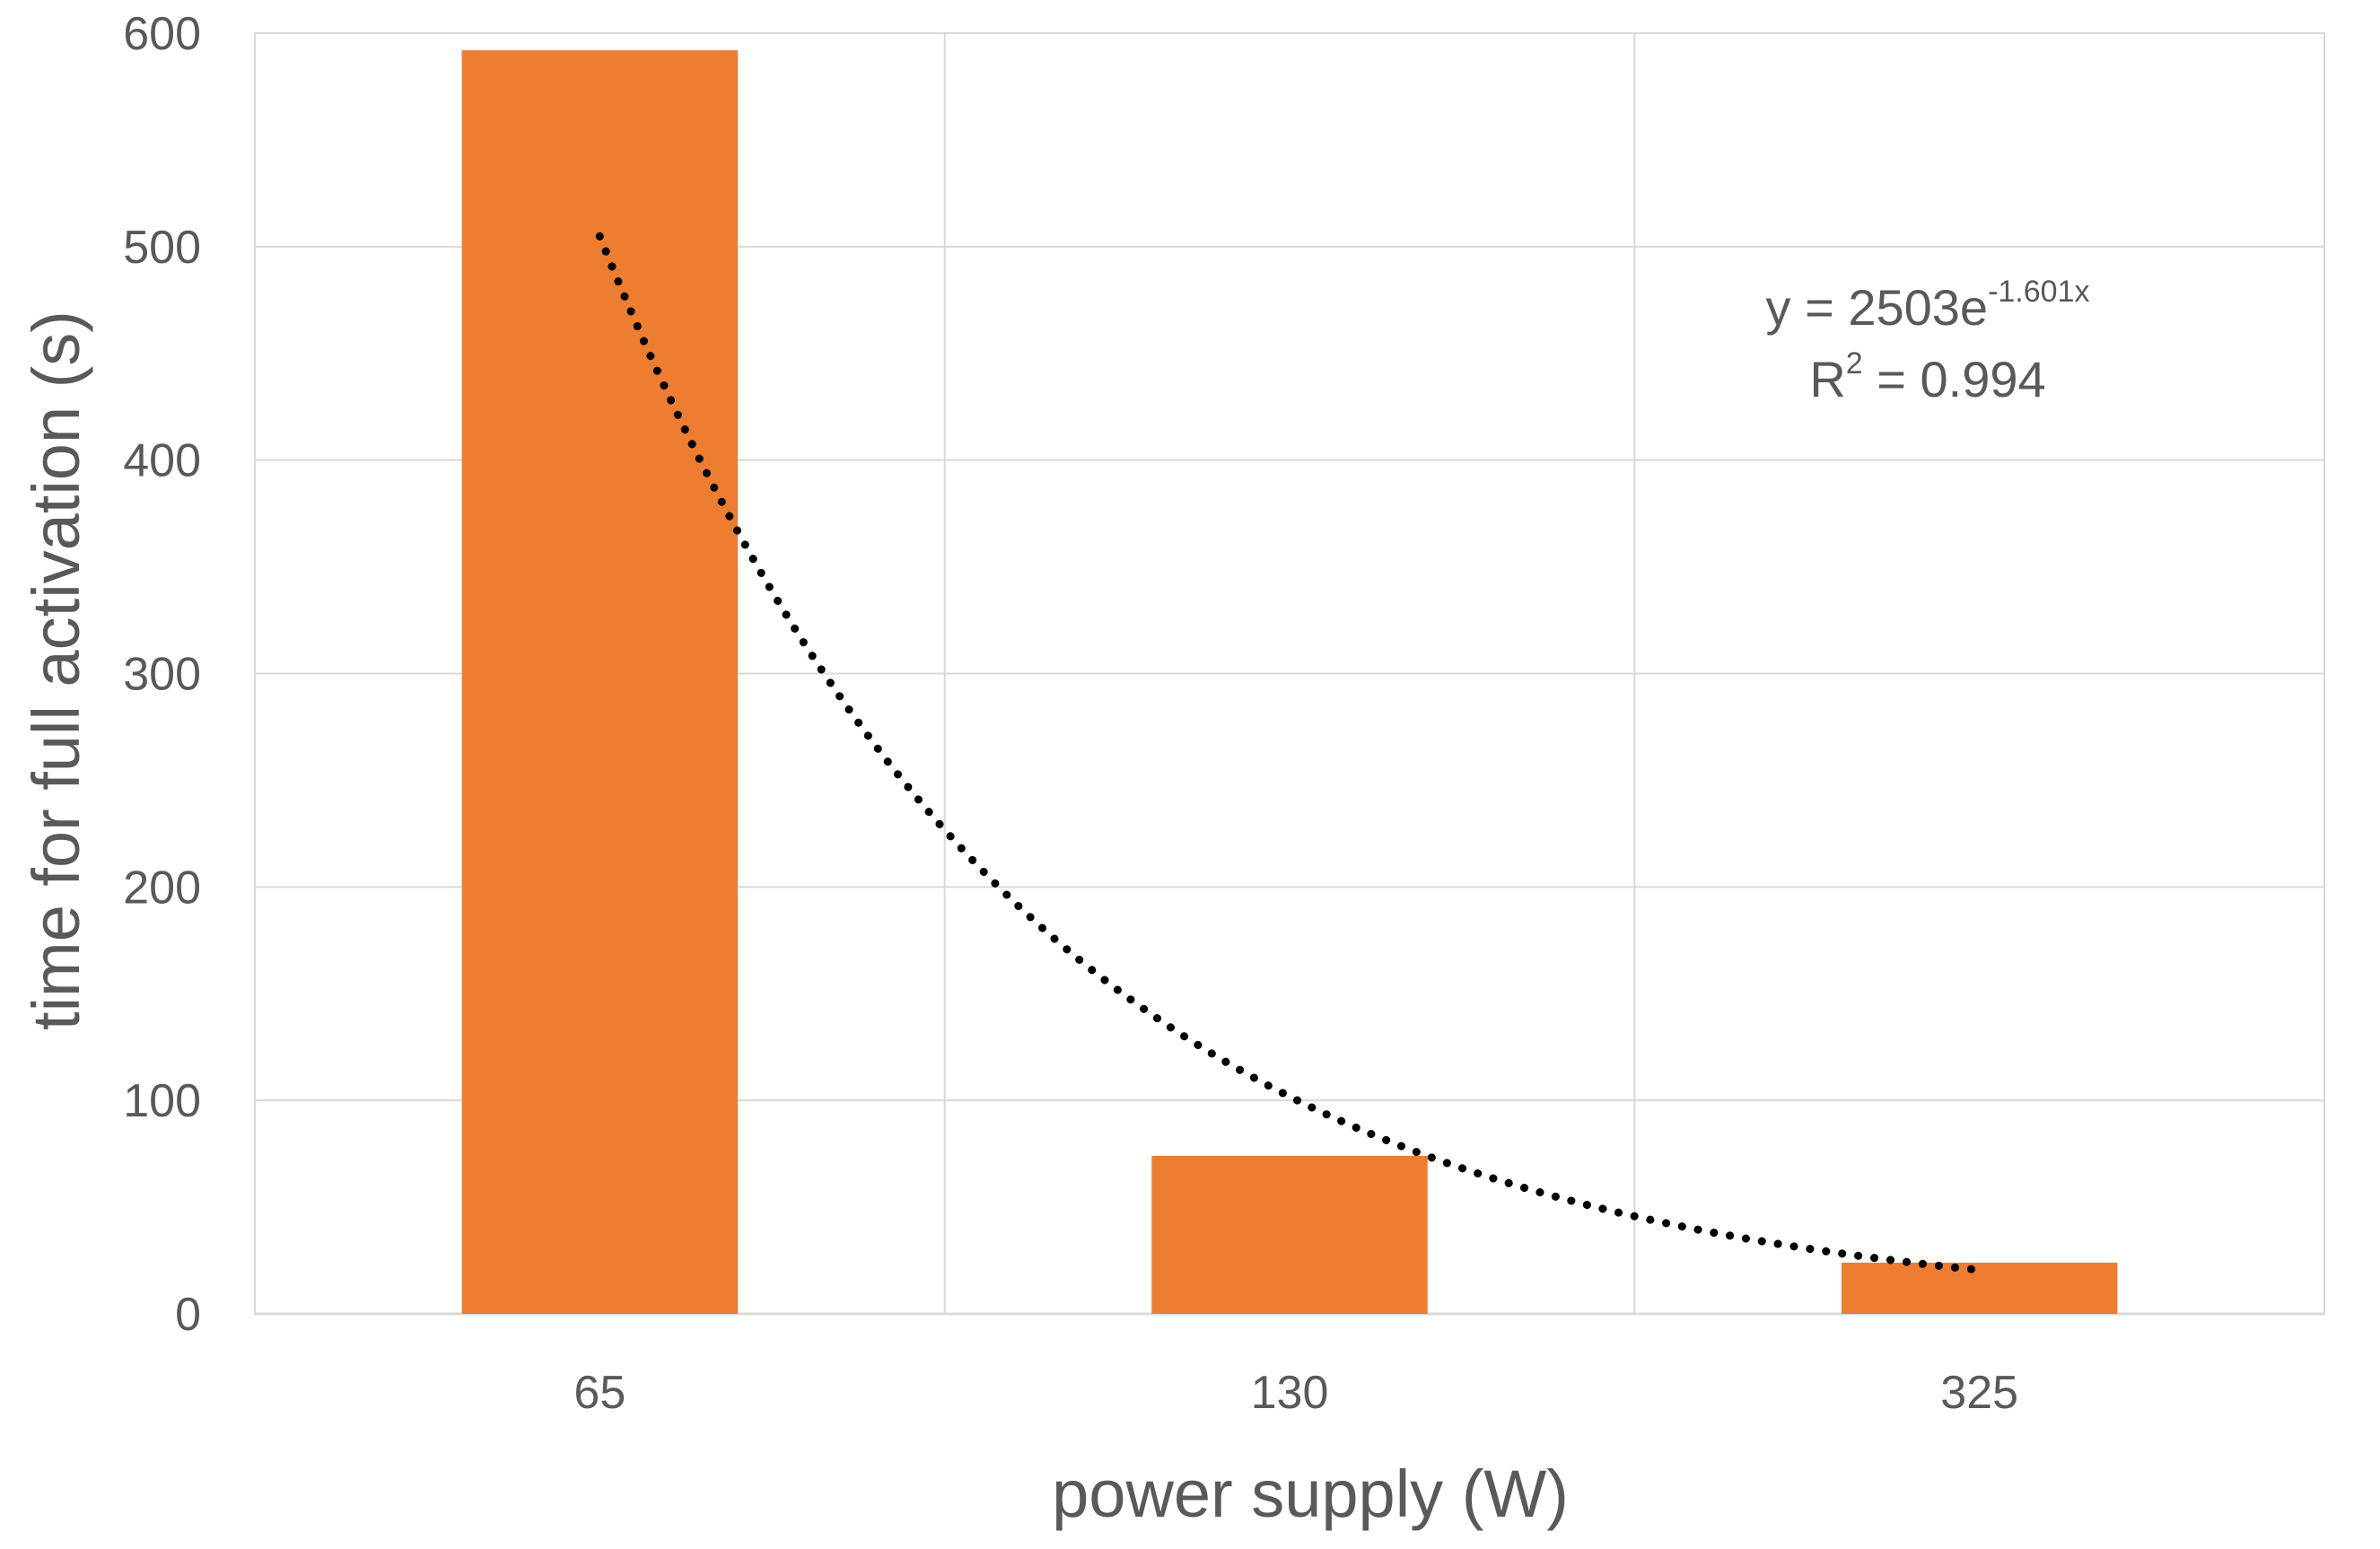  I want to click on x-tick-label: 130, so click(1290, 1393).